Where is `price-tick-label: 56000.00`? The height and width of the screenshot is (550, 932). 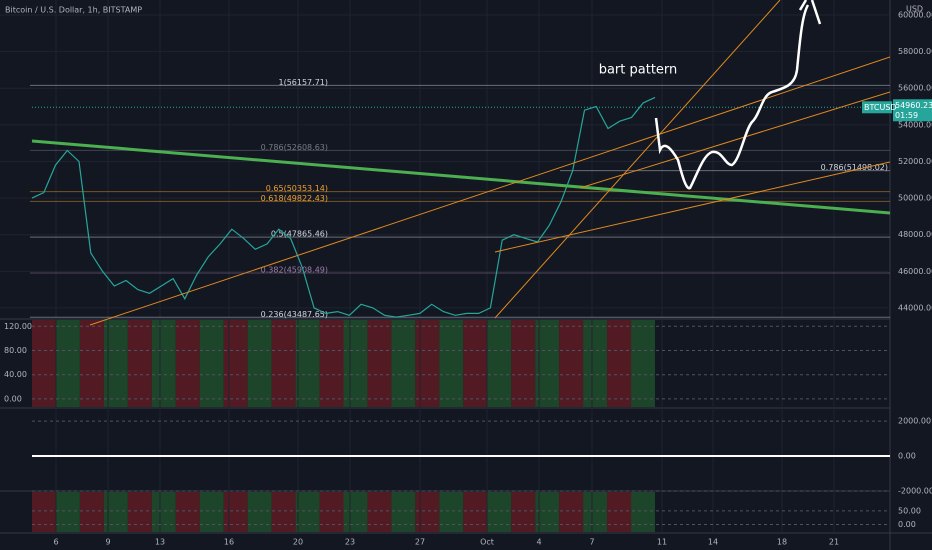 price-tick-label: 56000.00 is located at coordinates (915, 88).